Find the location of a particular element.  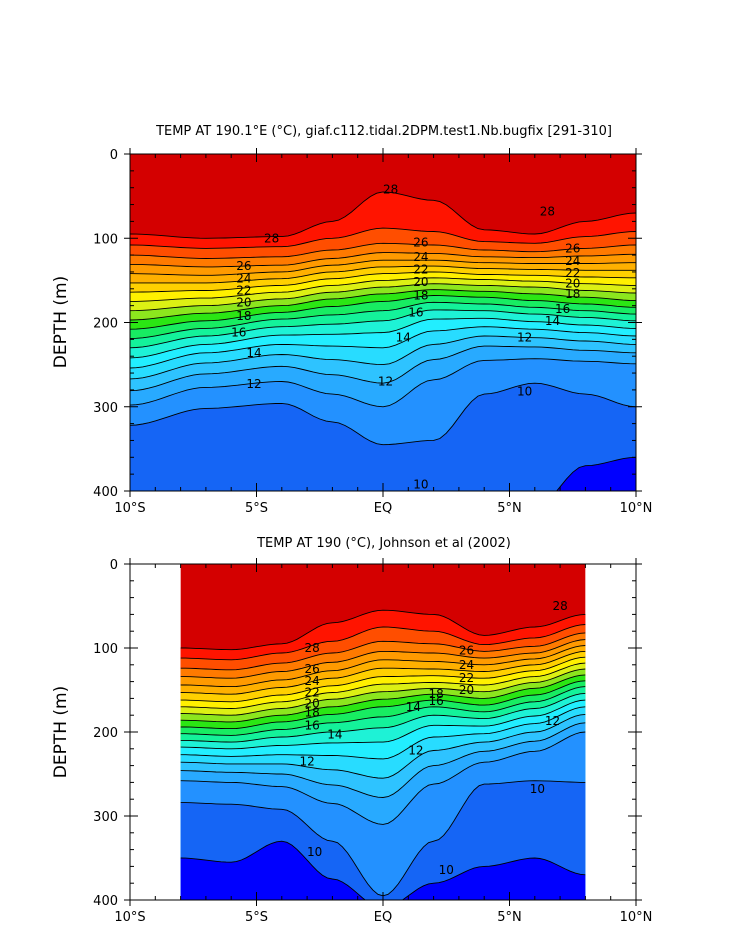

x-tick-label: 5°N is located at coordinates (509, 917).